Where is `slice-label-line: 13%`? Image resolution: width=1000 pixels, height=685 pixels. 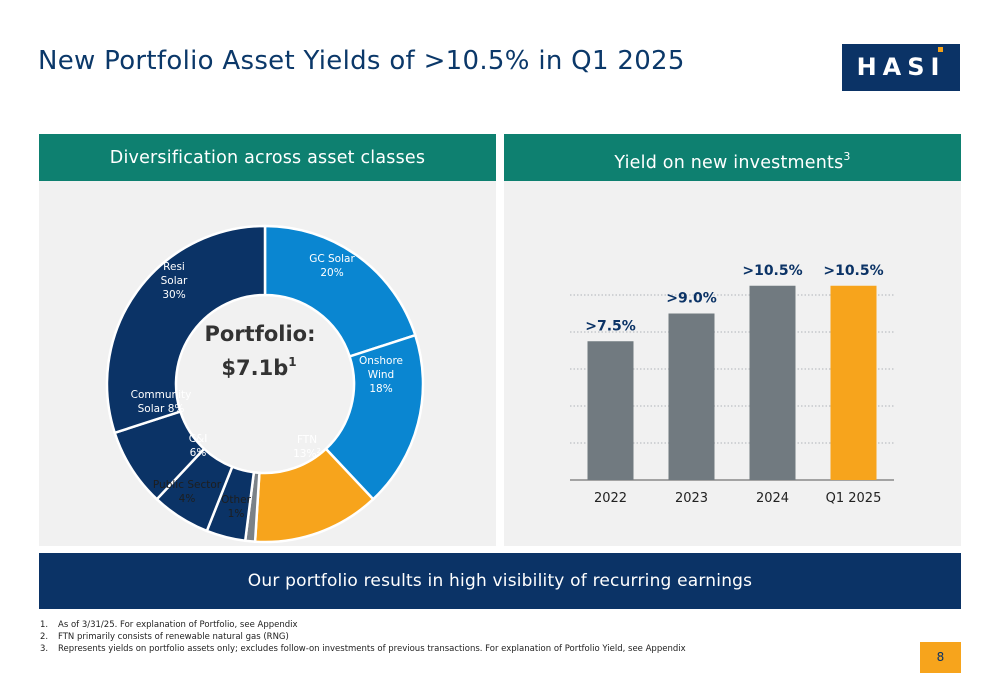 slice-label-line: 13% is located at coordinates (304, 454).